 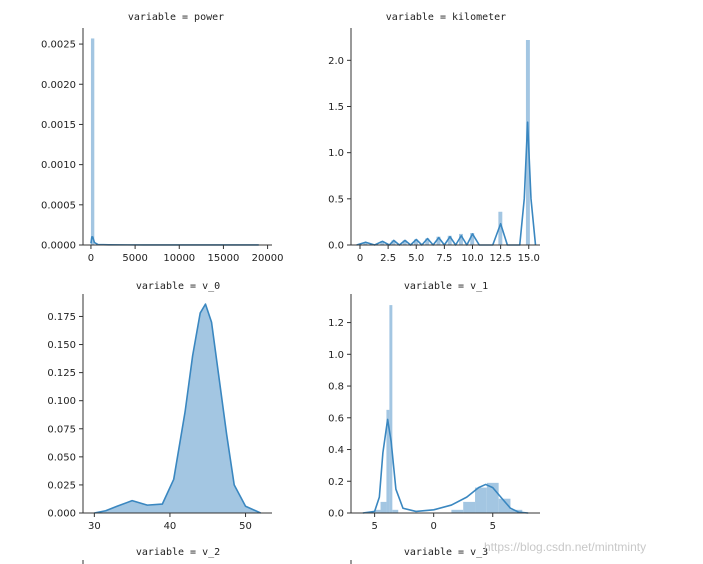 I want to click on y-tick-label: 1.5, so click(x=336, y=107).